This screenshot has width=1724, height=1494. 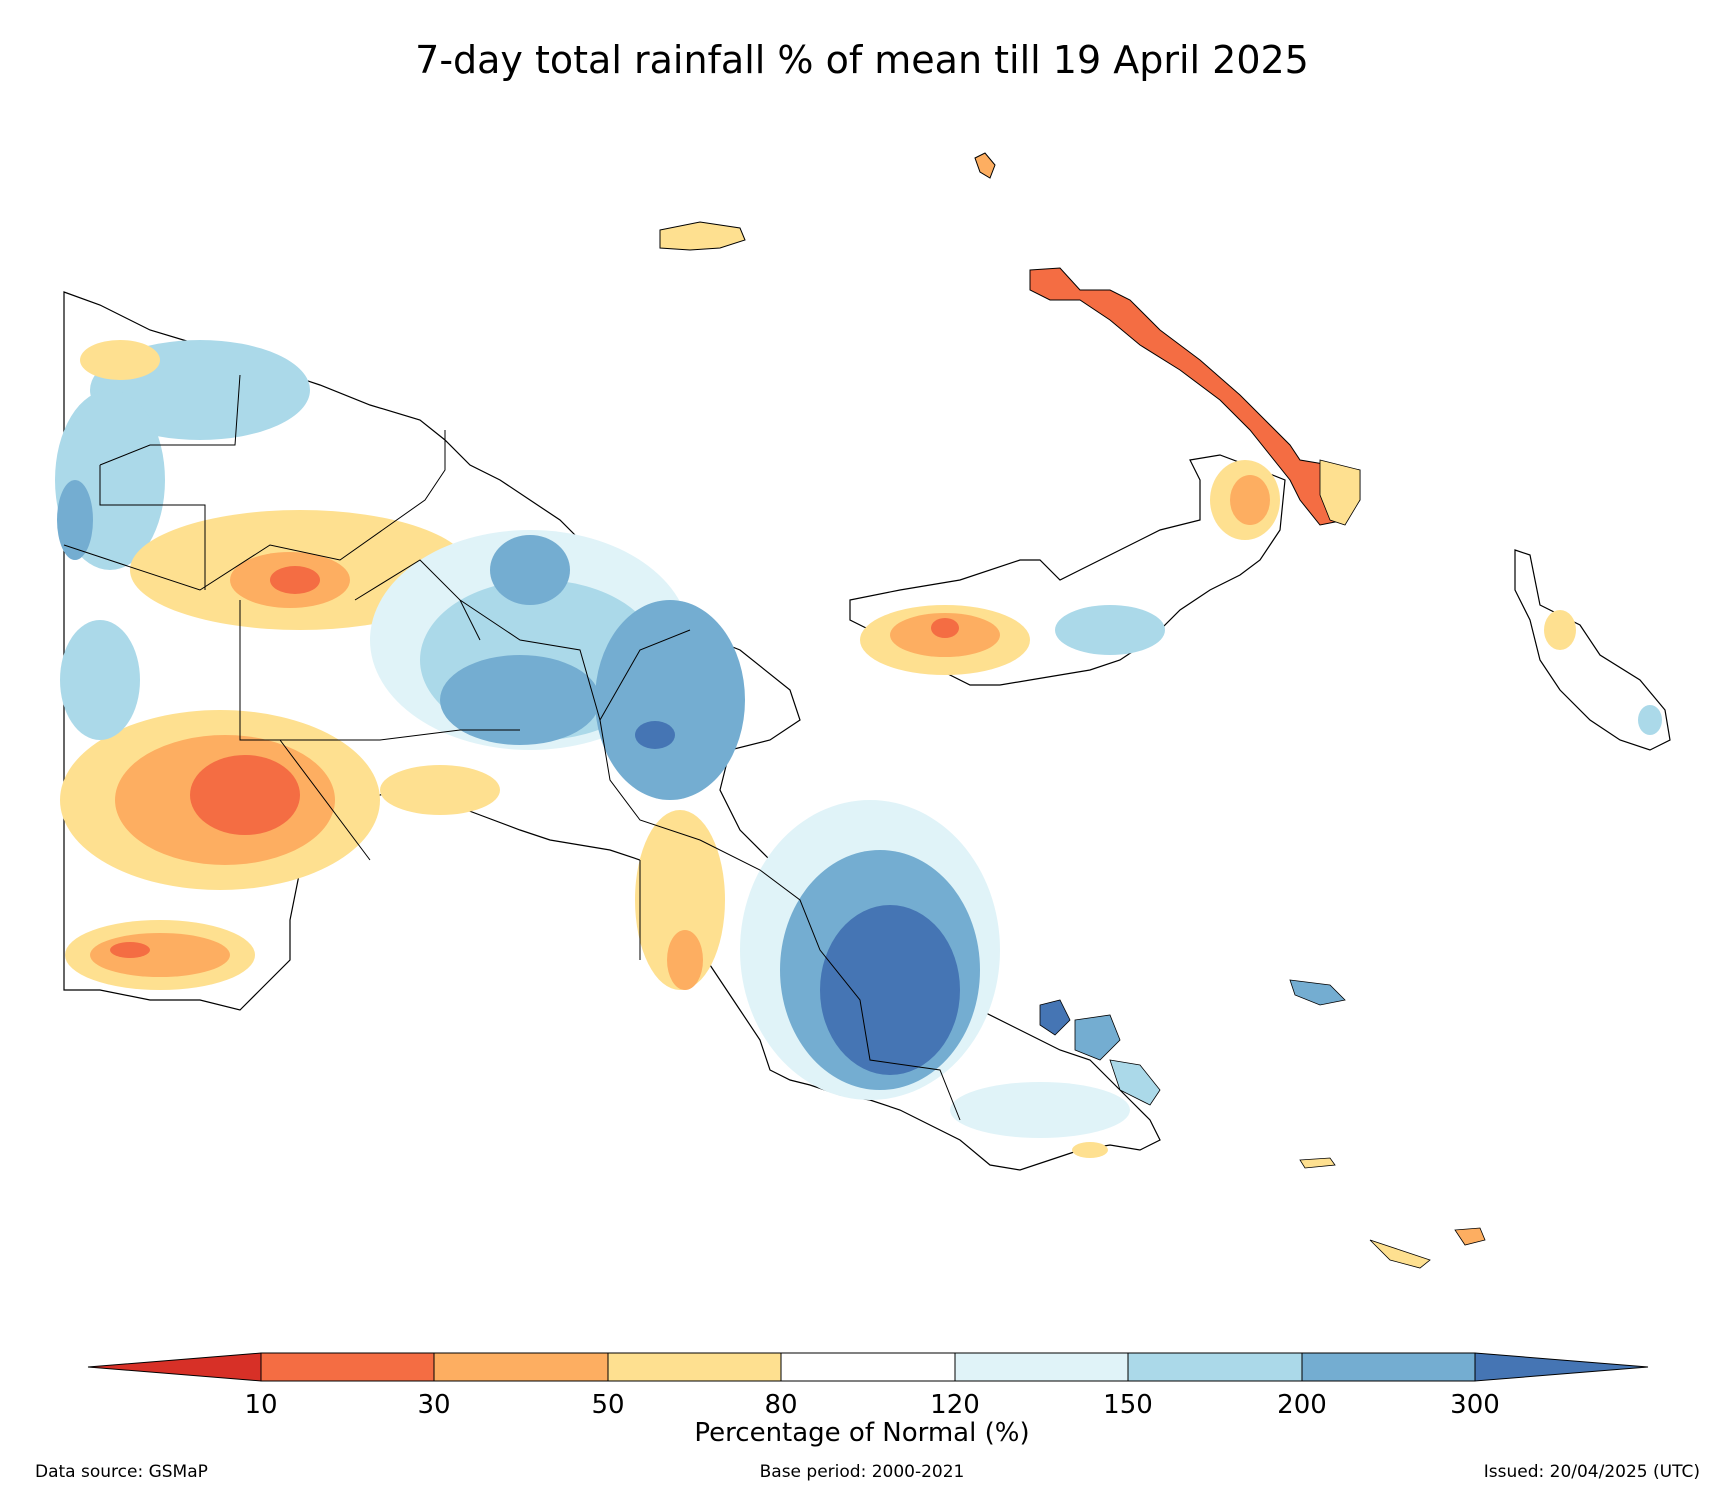 I want to click on colorbar-tick-120: 120, so click(x=955, y=1405).